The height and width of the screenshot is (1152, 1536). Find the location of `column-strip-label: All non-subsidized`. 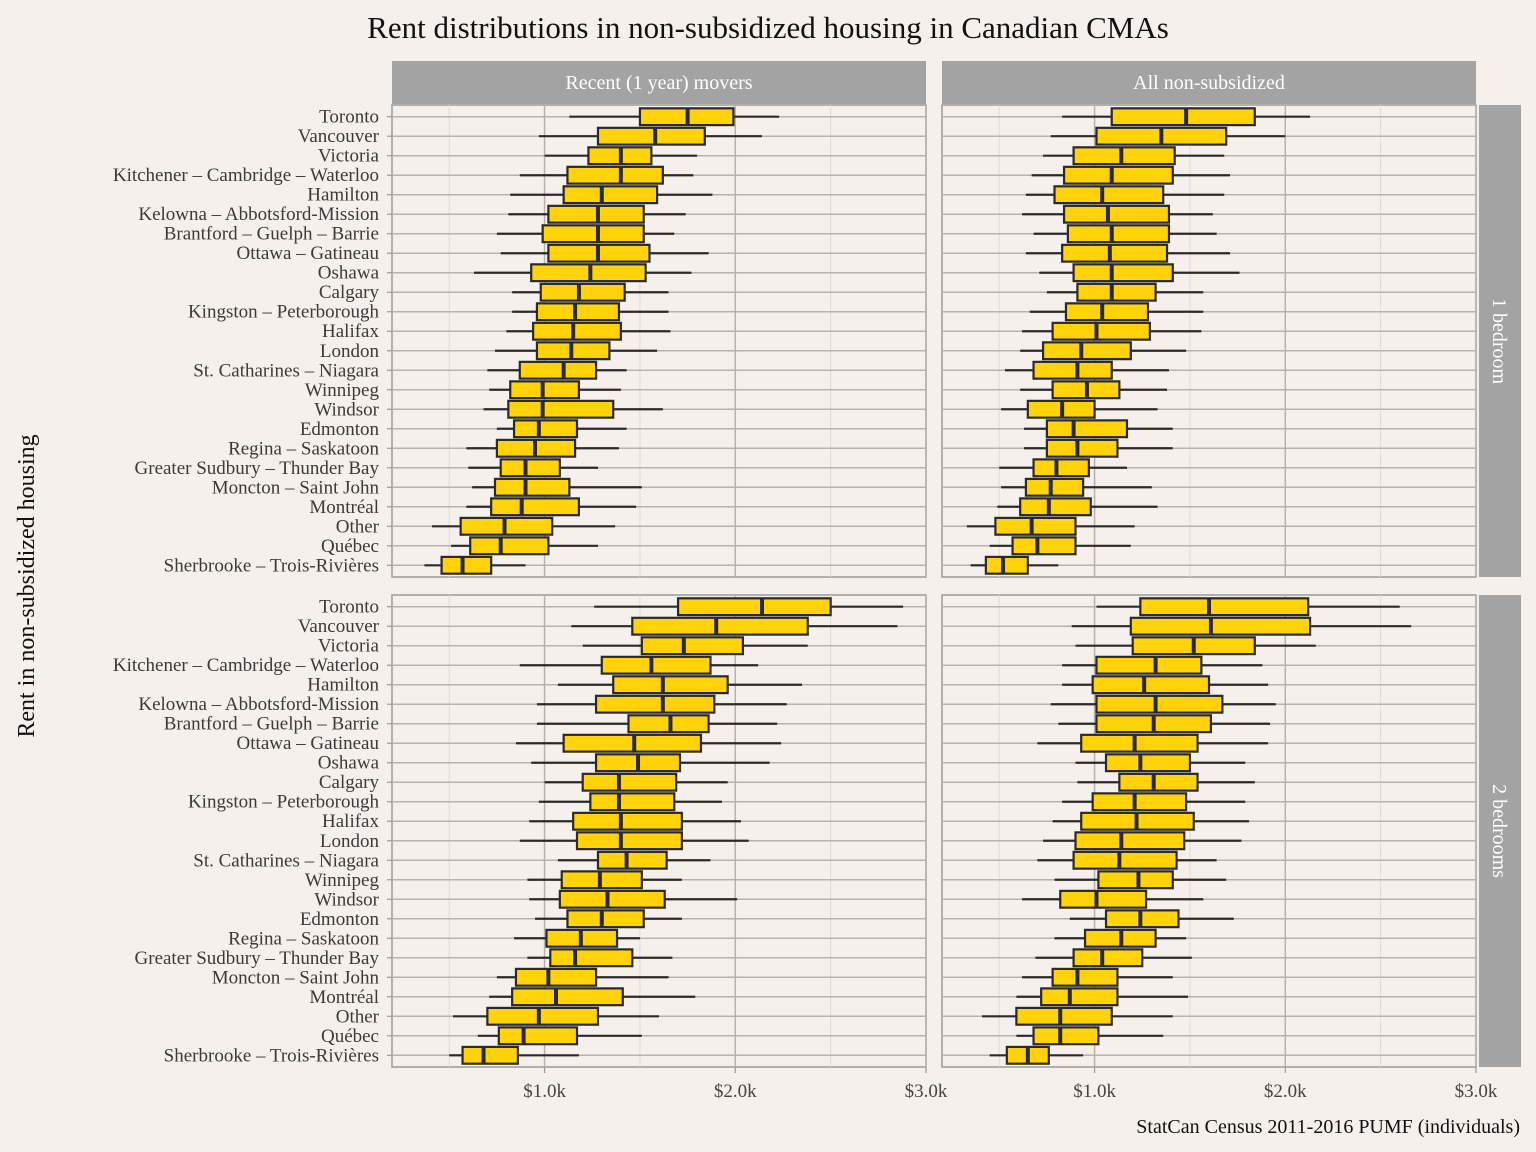

column-strip-label: All non-subsidized is located at coordinates (1209, 83).